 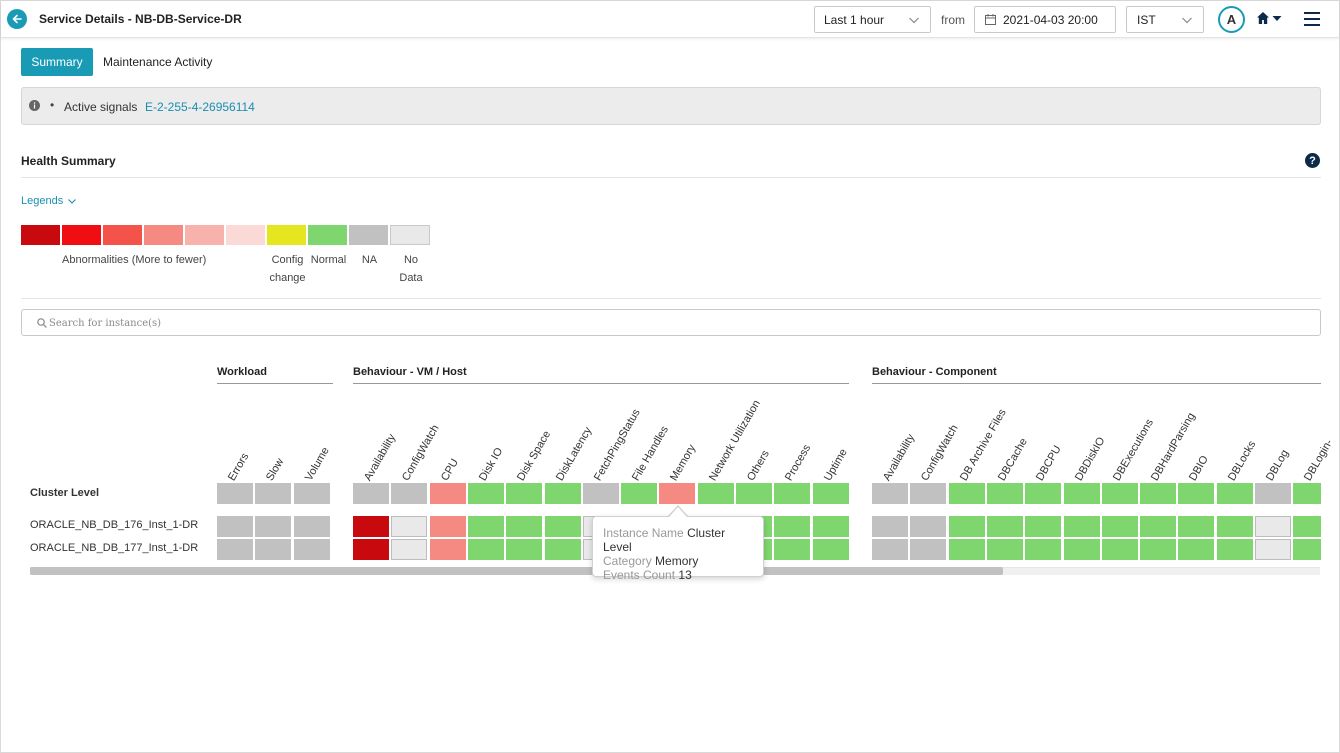 What do you see at coordinates (1045, 19) in the screenshot?
I see `from-date-picker: 2021-04-03 20:00` at bounding box center [1045, 19].